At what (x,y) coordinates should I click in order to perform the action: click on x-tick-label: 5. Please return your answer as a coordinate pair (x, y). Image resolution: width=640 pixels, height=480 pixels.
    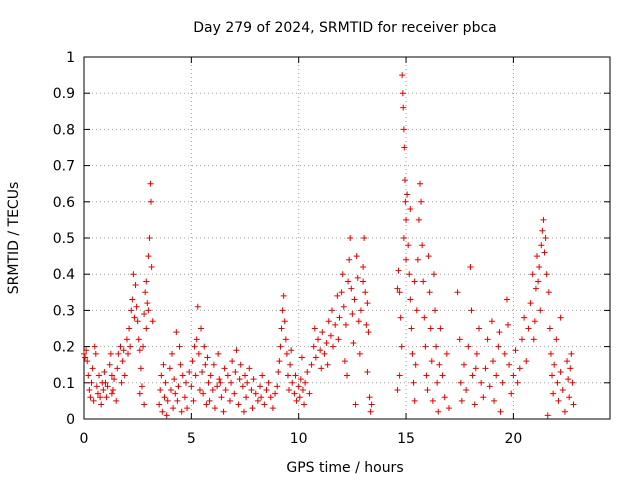
    Looking at the image, I should click on (191, 439).